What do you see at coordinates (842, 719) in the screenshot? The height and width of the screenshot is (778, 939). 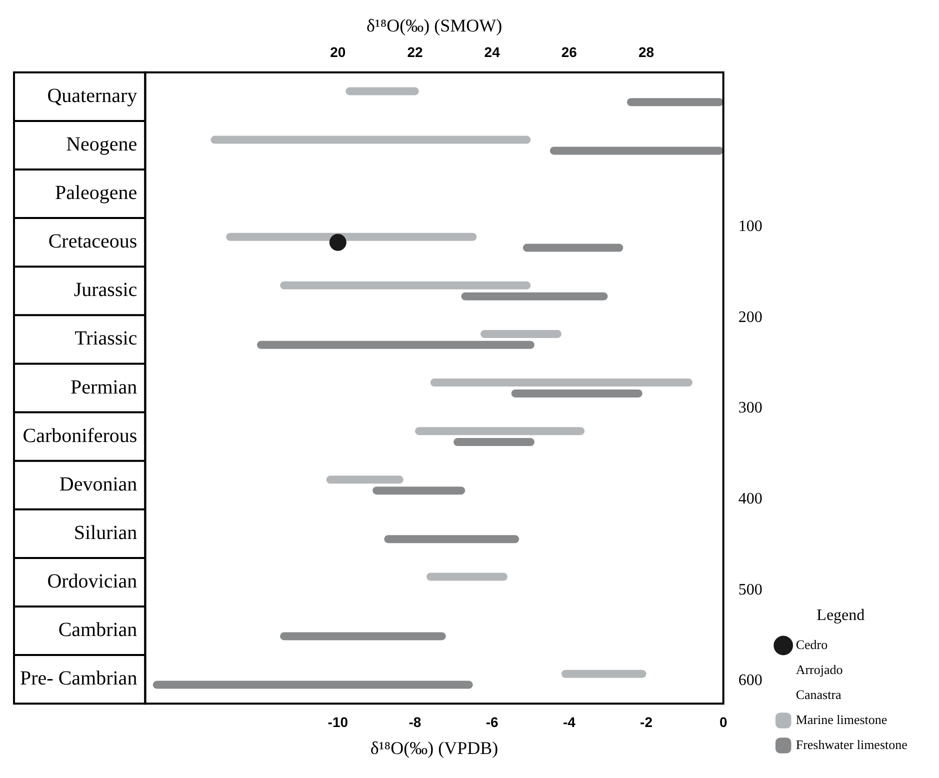 I see `legend-label: Marine limestone` at bounding box center [842, 719].